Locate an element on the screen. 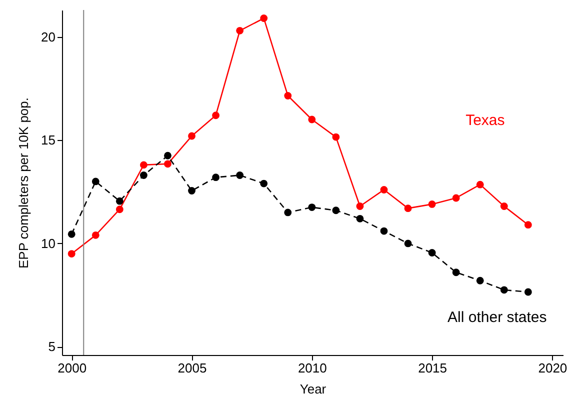 The width and height of the screenshot is (570, 405). x-tick-label: 2015 is located at coordinates (433, 368).